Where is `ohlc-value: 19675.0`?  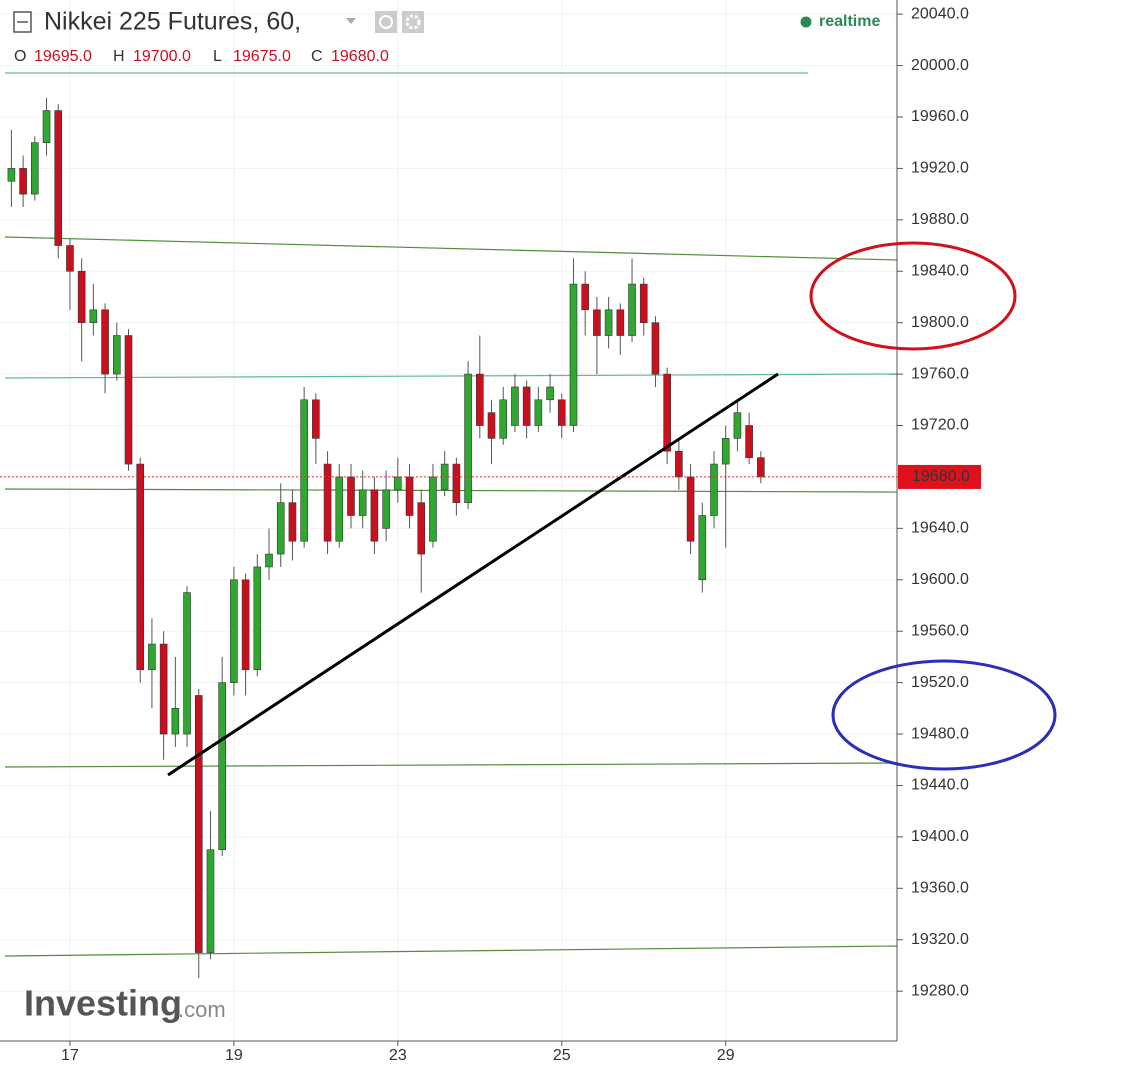
ohlc-value: 19675.0 is located at coordinates (262, 56).